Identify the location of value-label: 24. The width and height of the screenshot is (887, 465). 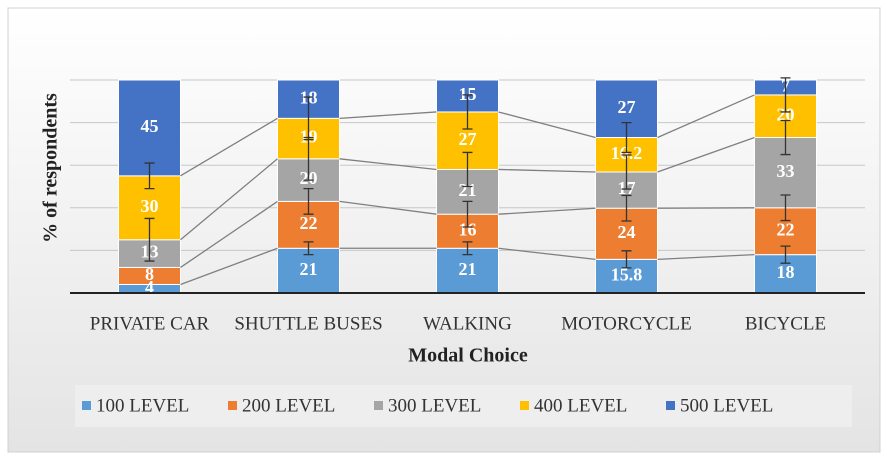
(627, 232).